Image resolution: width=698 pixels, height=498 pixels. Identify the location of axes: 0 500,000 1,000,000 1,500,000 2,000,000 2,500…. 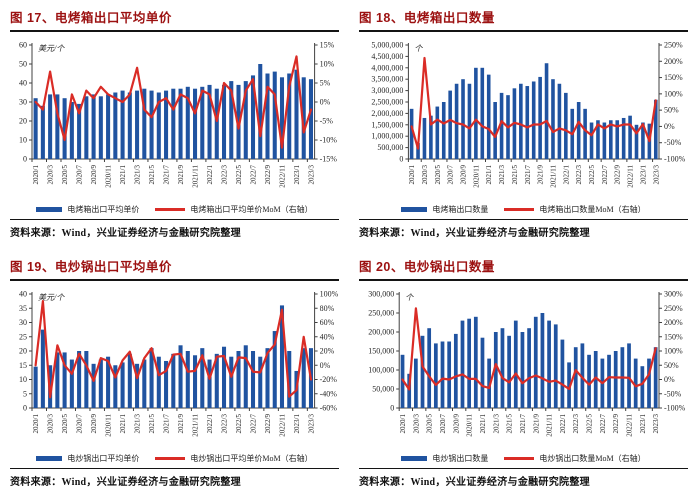
(528, 102).